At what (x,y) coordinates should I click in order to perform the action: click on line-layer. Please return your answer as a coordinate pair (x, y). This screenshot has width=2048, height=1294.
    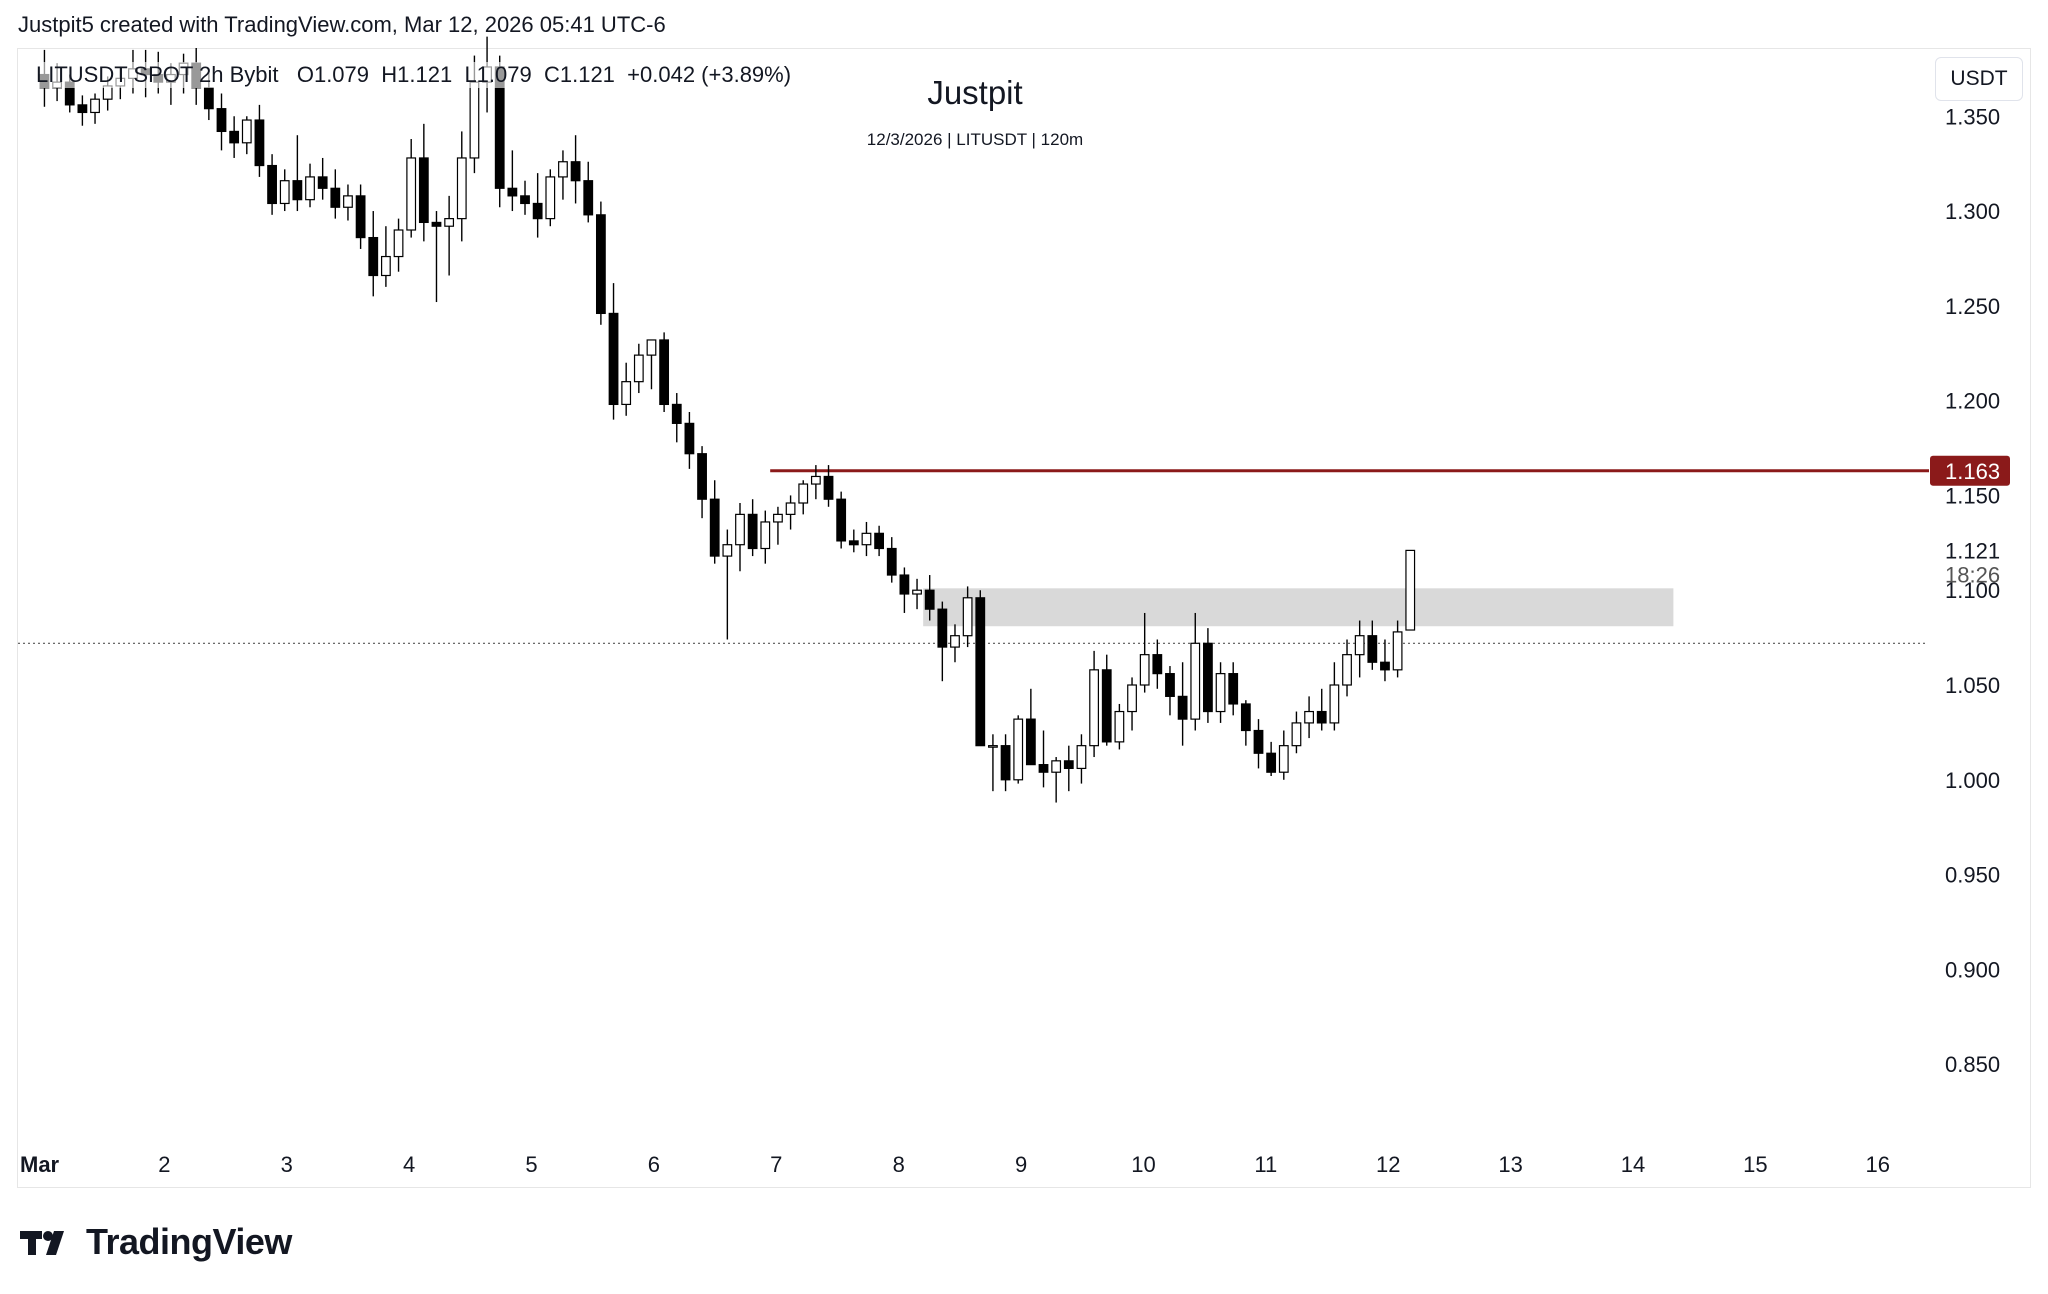
    Looking at the image, I should click on (975, 556).